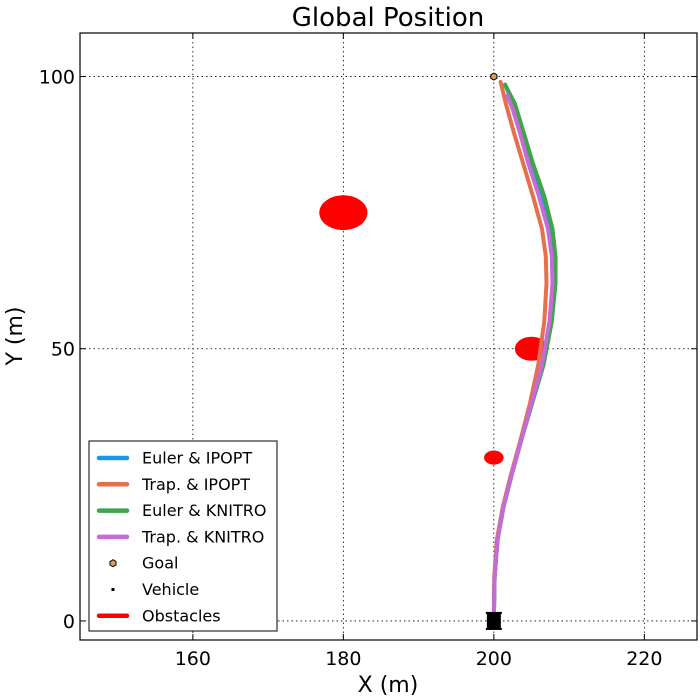  Describe the element at coordinates (494, 76) in the screenshot. I see `goal-marker` at that location.